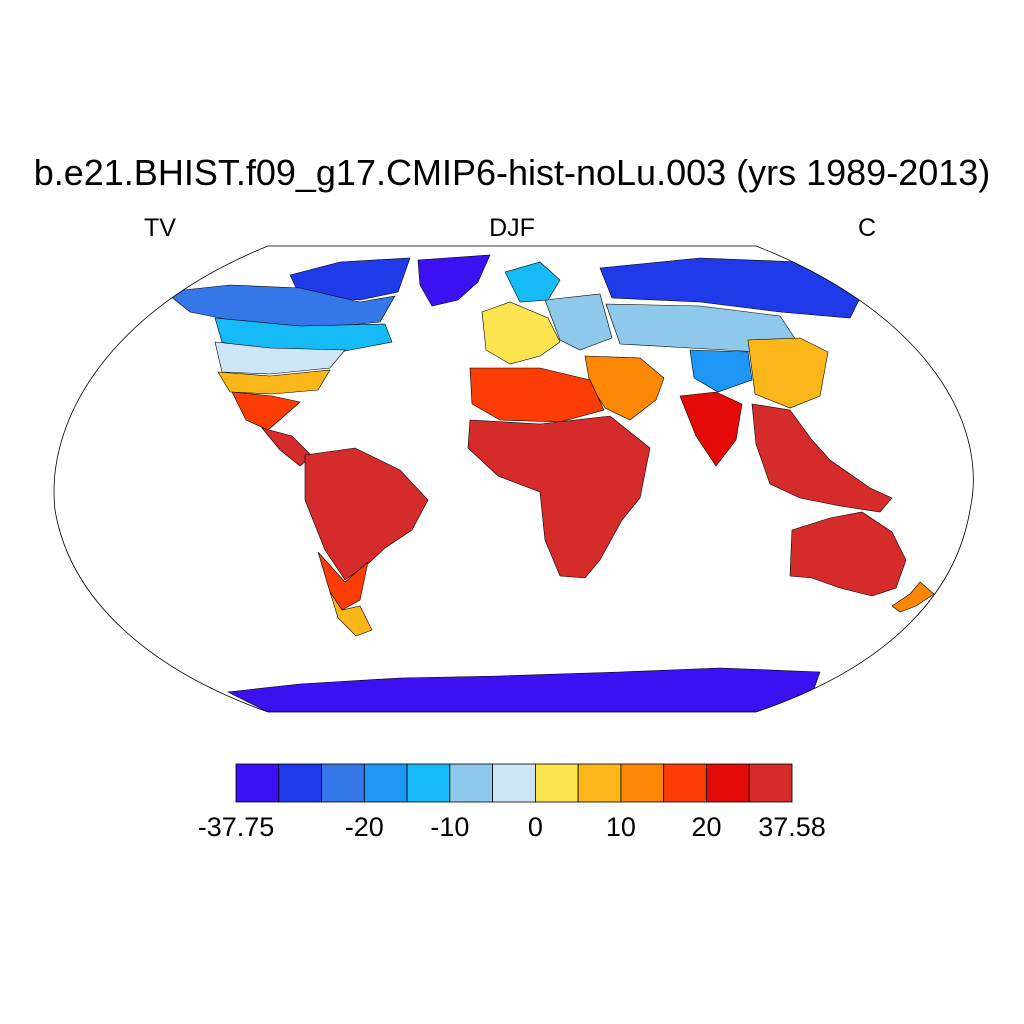 Image resolution: width=1024 pixels, height=1024 pixels. I want to click on colorbar-tick-label: 10, so click(620, 827).